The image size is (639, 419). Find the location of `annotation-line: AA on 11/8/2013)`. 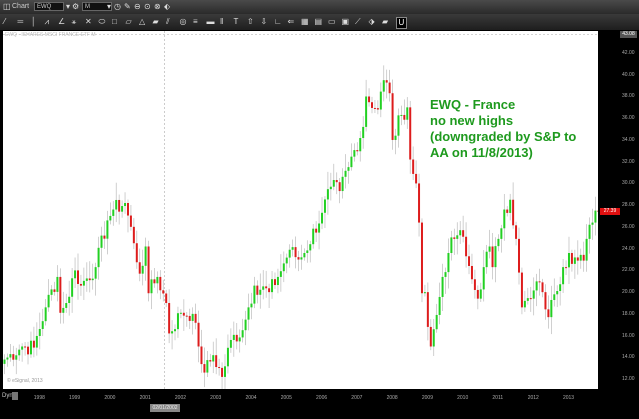

annotation-line: AA on 11/8/2013) is located at coordinates (481, 152).